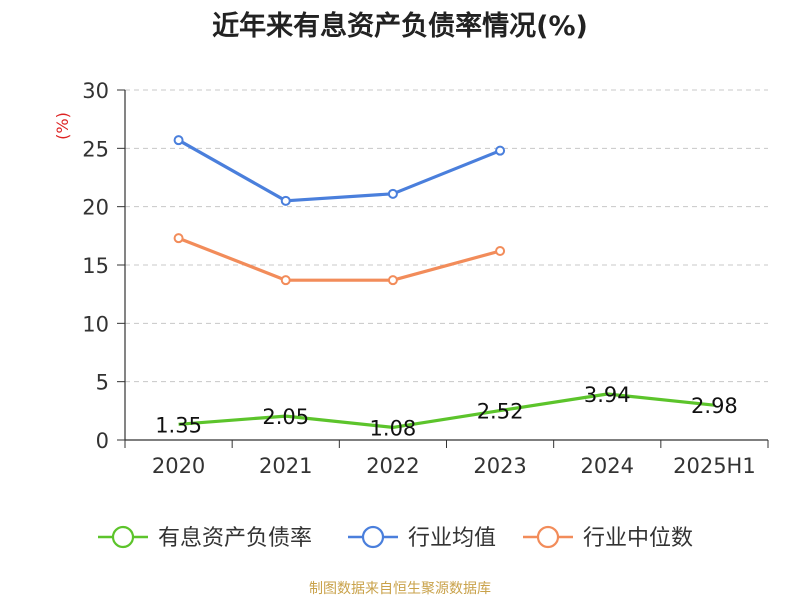 The height and width of the screenshot is (600, 800). What do you see at coordinates (95, 266) in the screenshot?
I see `y-tick-label: 15` at bounding box center [95, 266].